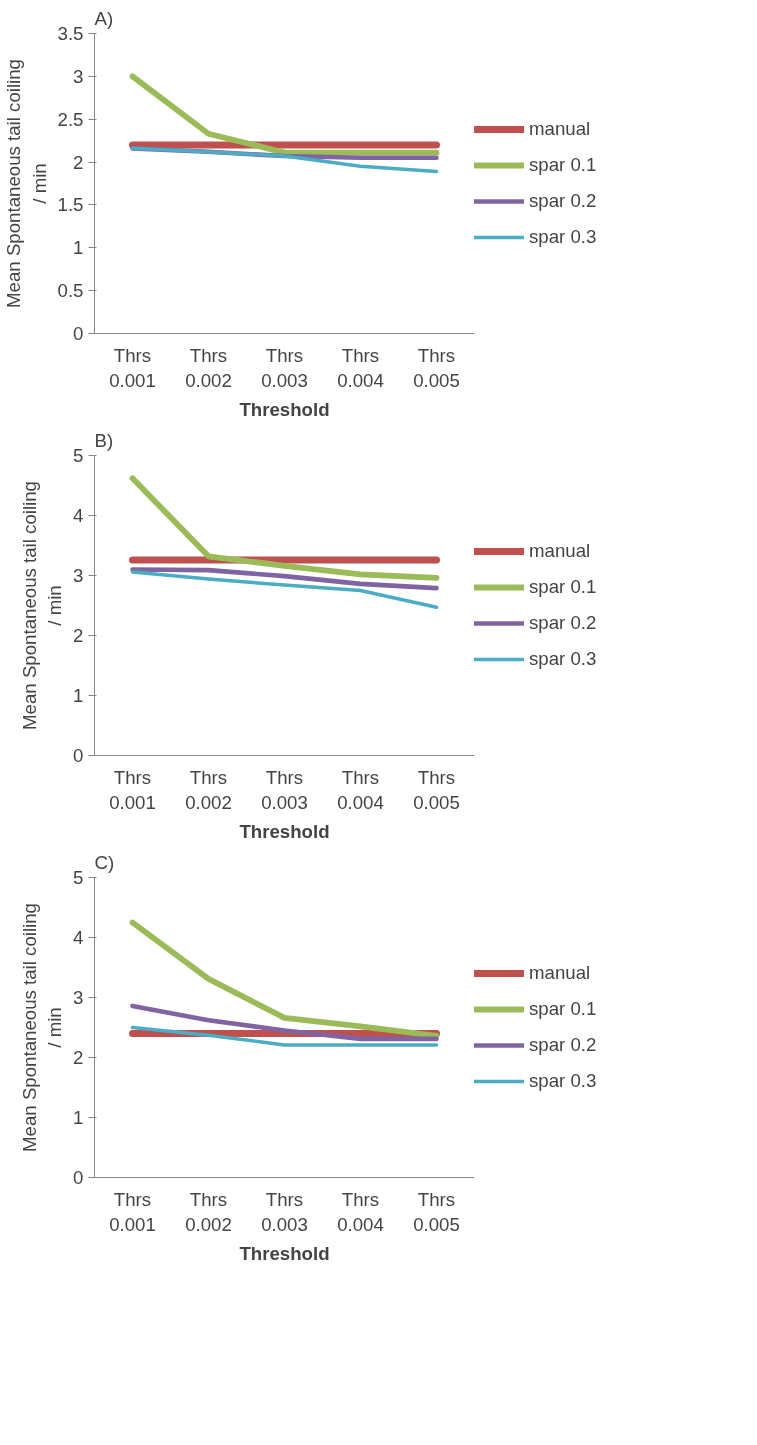 This screenshot has width=757, height=1445. I want to click on chart-title: A), so click(104, 18).